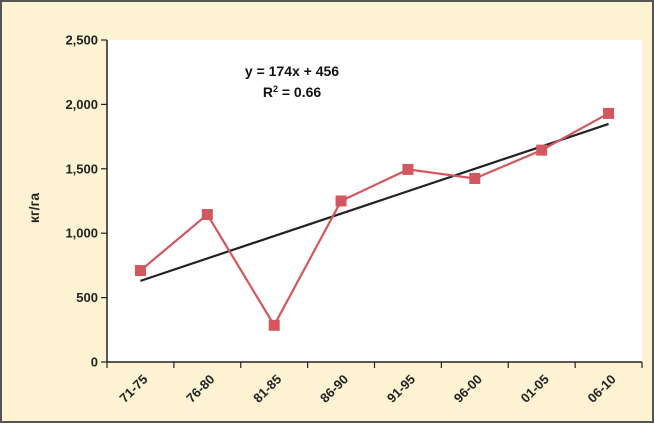  What do you see at coordinates (81, 168) in the screenshot?
I see `y-tick-label: 1,500` at bounding box center [81, 168].